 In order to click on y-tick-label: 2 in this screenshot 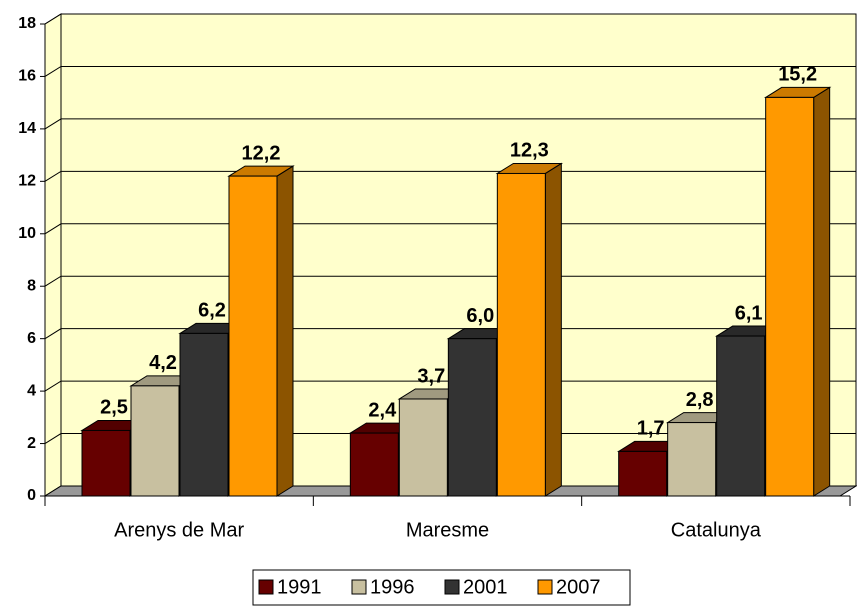, I will do `click(31, 443)`.